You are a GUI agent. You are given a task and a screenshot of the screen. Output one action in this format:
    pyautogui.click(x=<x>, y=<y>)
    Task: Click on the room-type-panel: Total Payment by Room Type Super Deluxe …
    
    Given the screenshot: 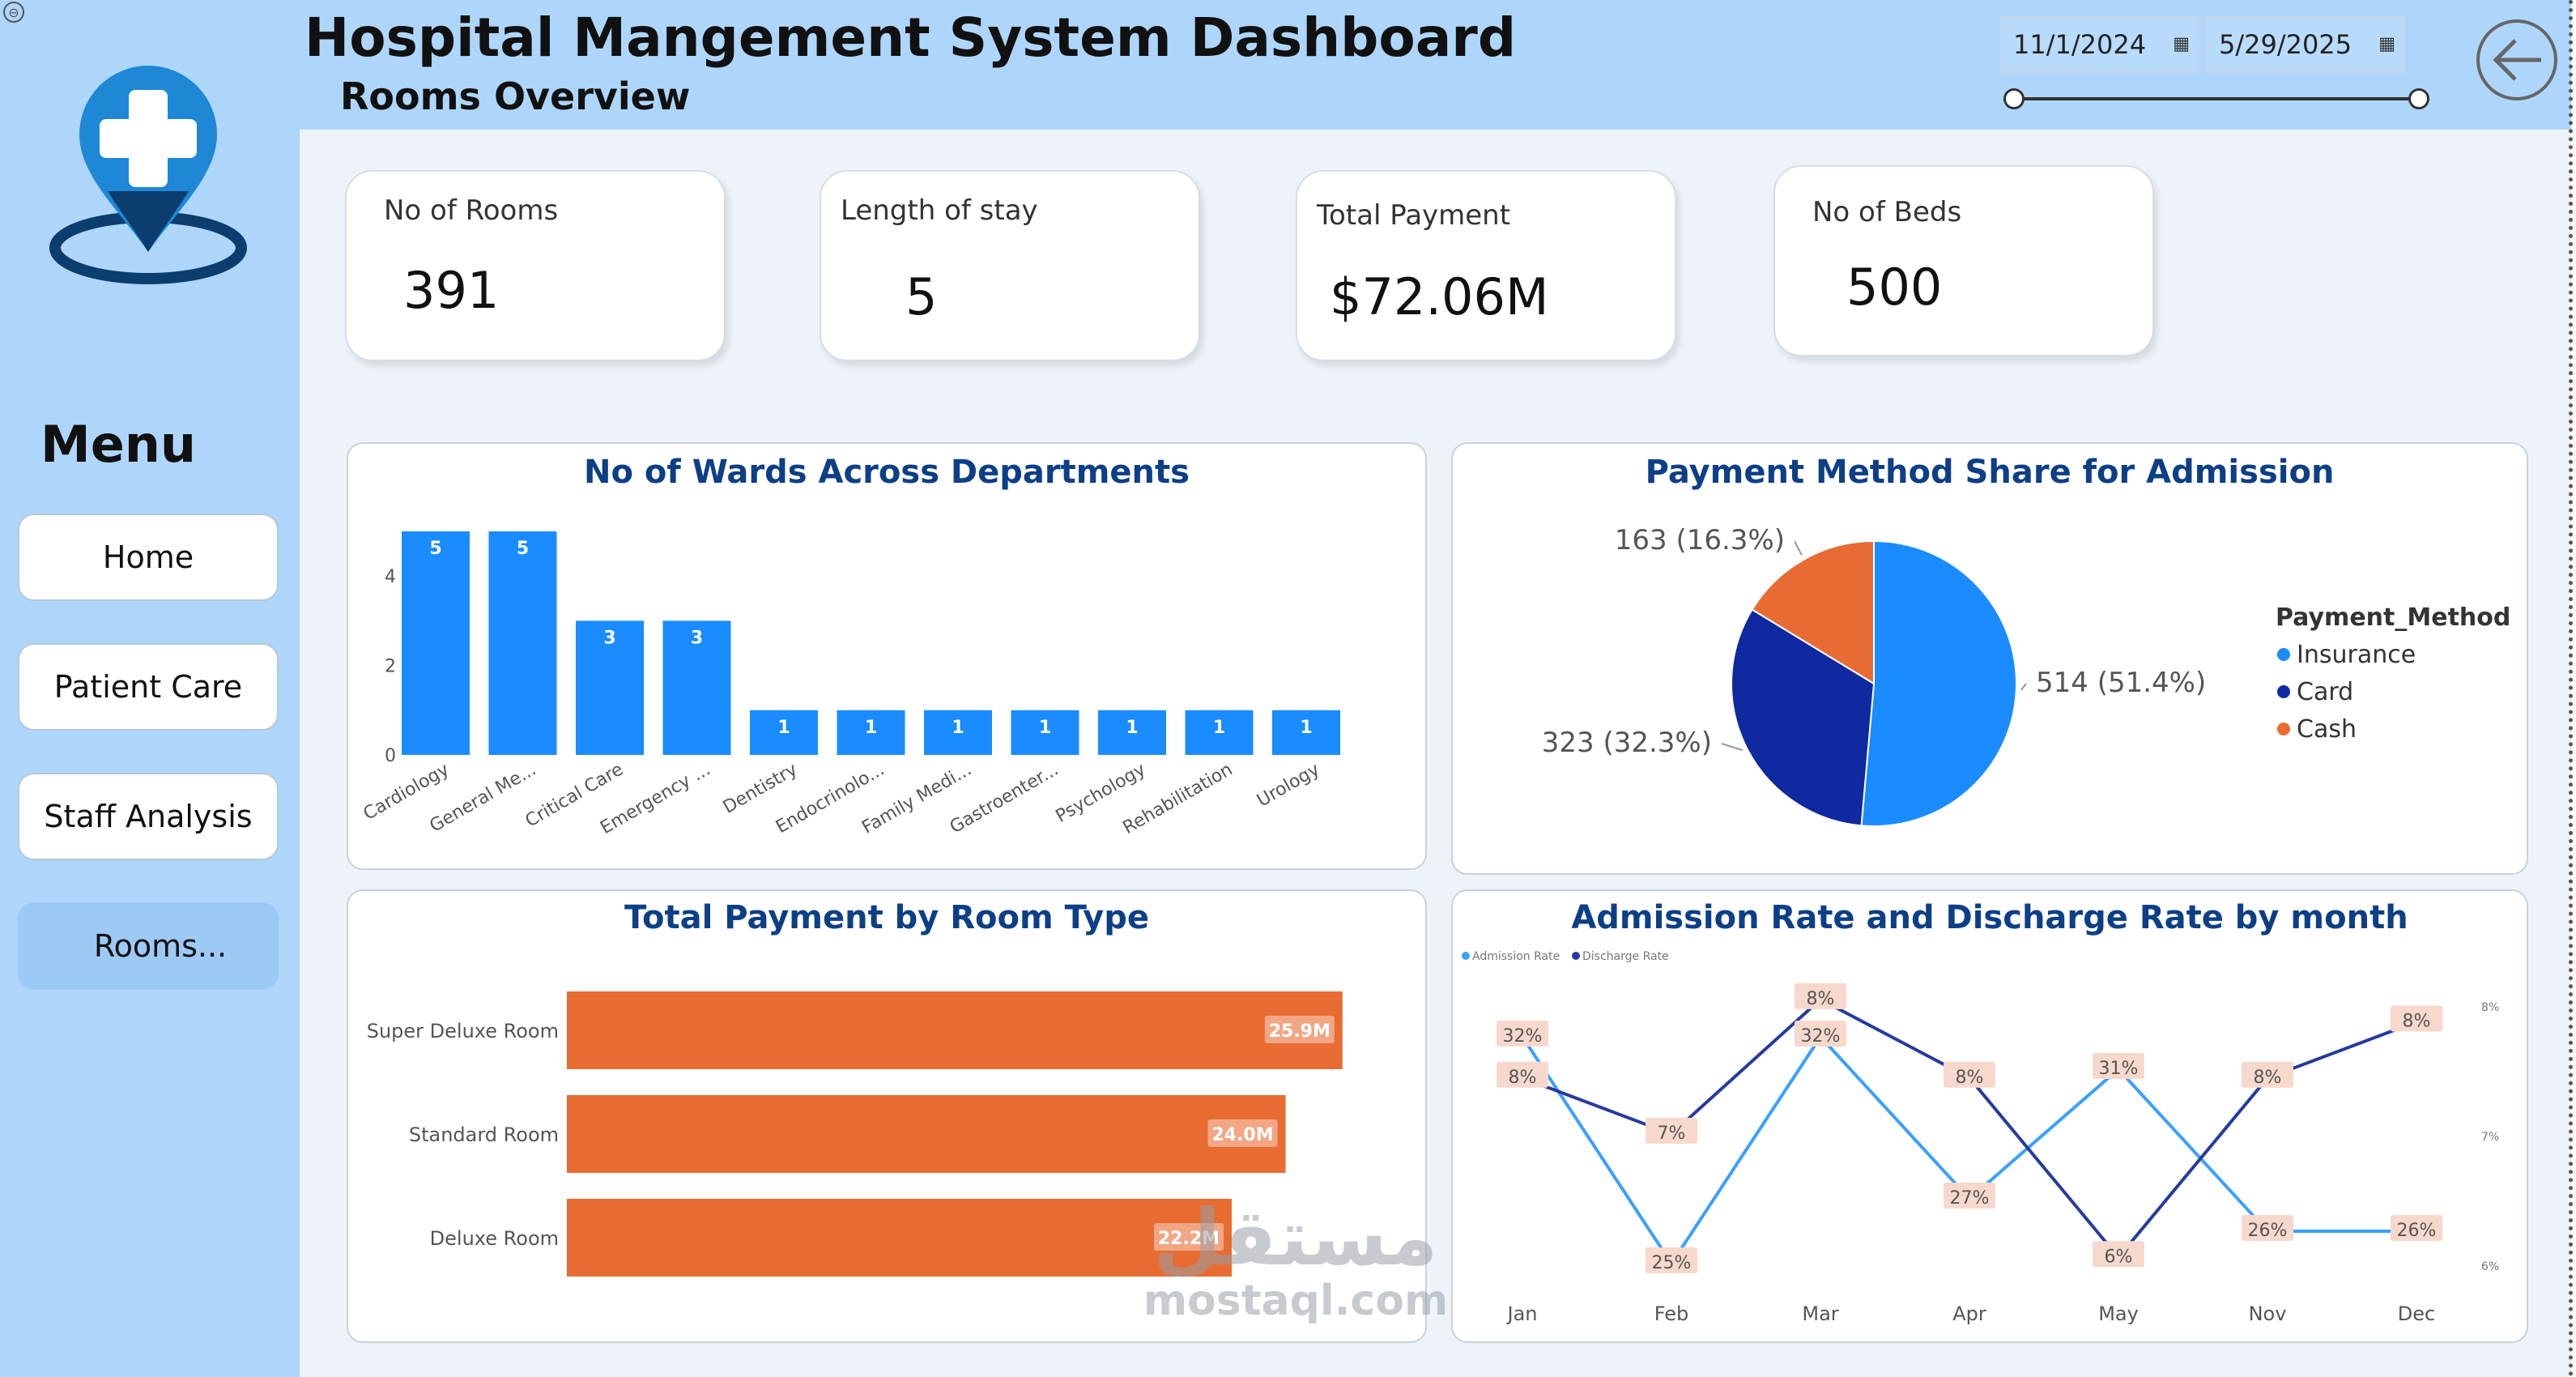 What is the action you would take?
    pyautogui.click(x=887, y=1116)
    